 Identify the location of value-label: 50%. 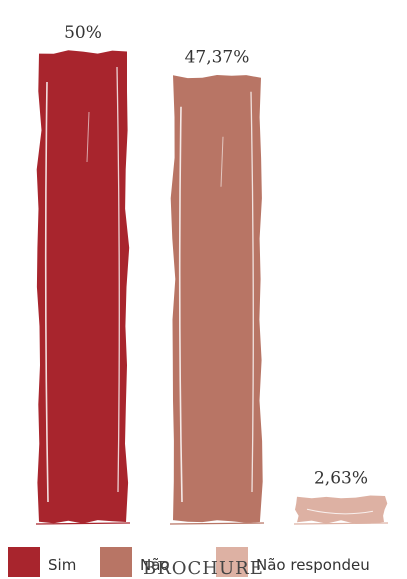
(83, 33).